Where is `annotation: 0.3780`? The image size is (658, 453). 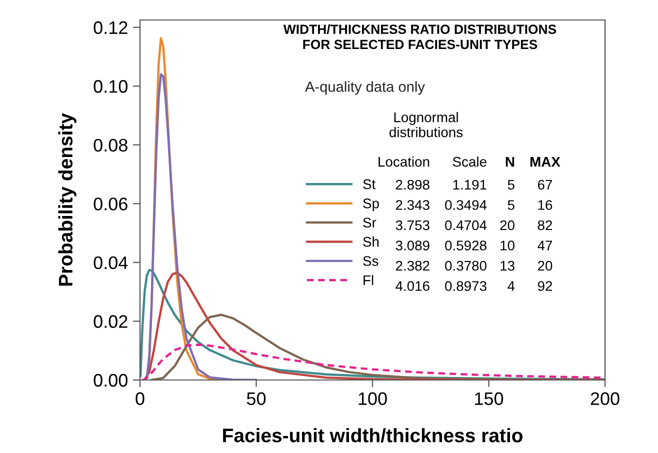
annotation: 0.3780 is located at coordinates (465, 265).